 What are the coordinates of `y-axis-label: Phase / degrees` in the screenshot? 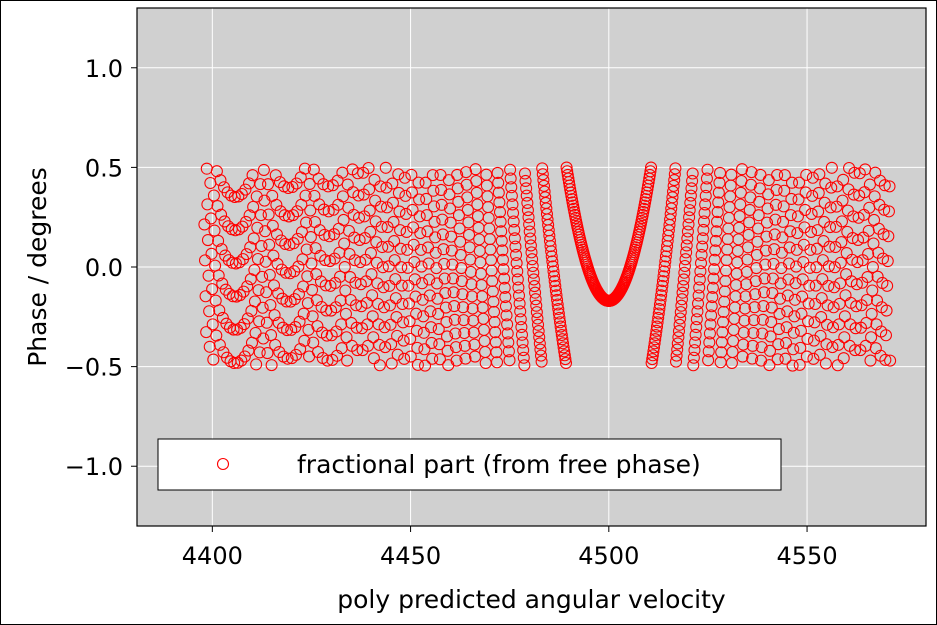 It's located at (37, 267).